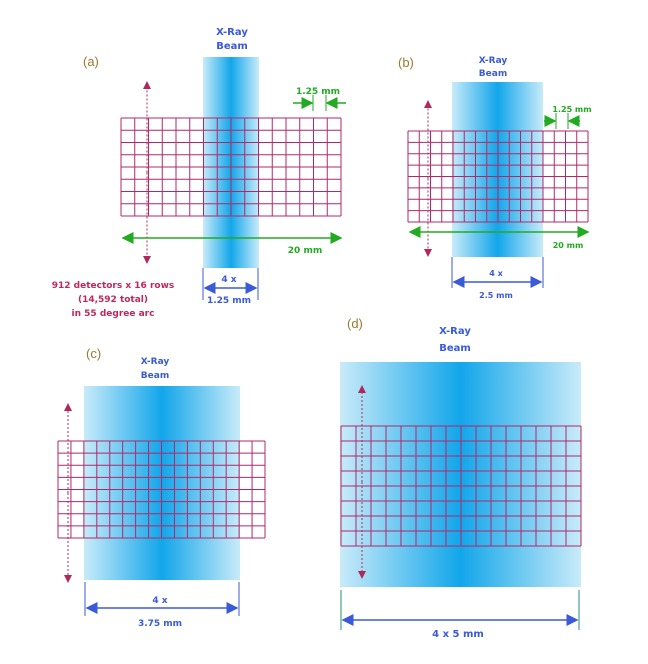  Describe the element at coordinates (406, 62) in the screenshot. I see `panel-label: (b)` at that location.